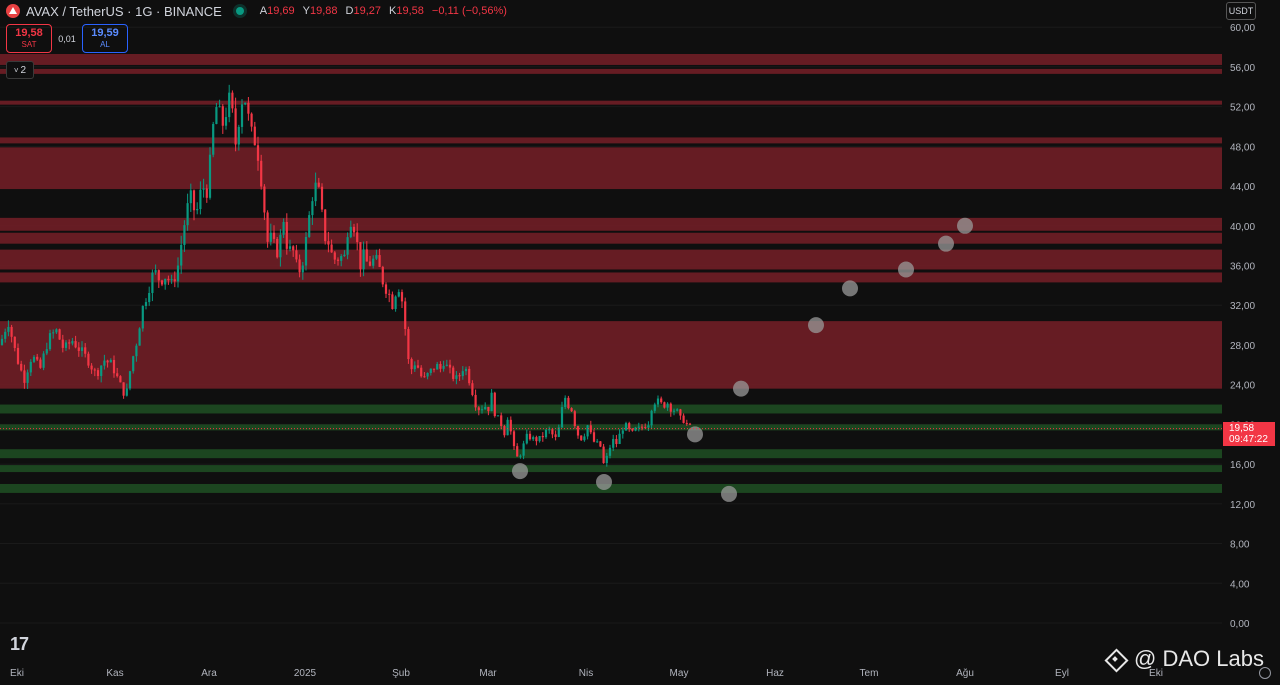 This screenshot has width=1280, height=685. I want to click on tradingview-logo-icon: 17, so click(19, 644).